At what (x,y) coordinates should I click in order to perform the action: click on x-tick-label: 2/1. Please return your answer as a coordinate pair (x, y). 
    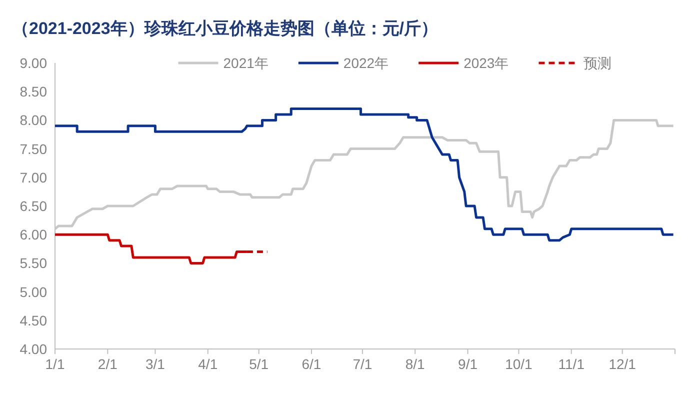
    Looking at the image, I should click on (108, 364).